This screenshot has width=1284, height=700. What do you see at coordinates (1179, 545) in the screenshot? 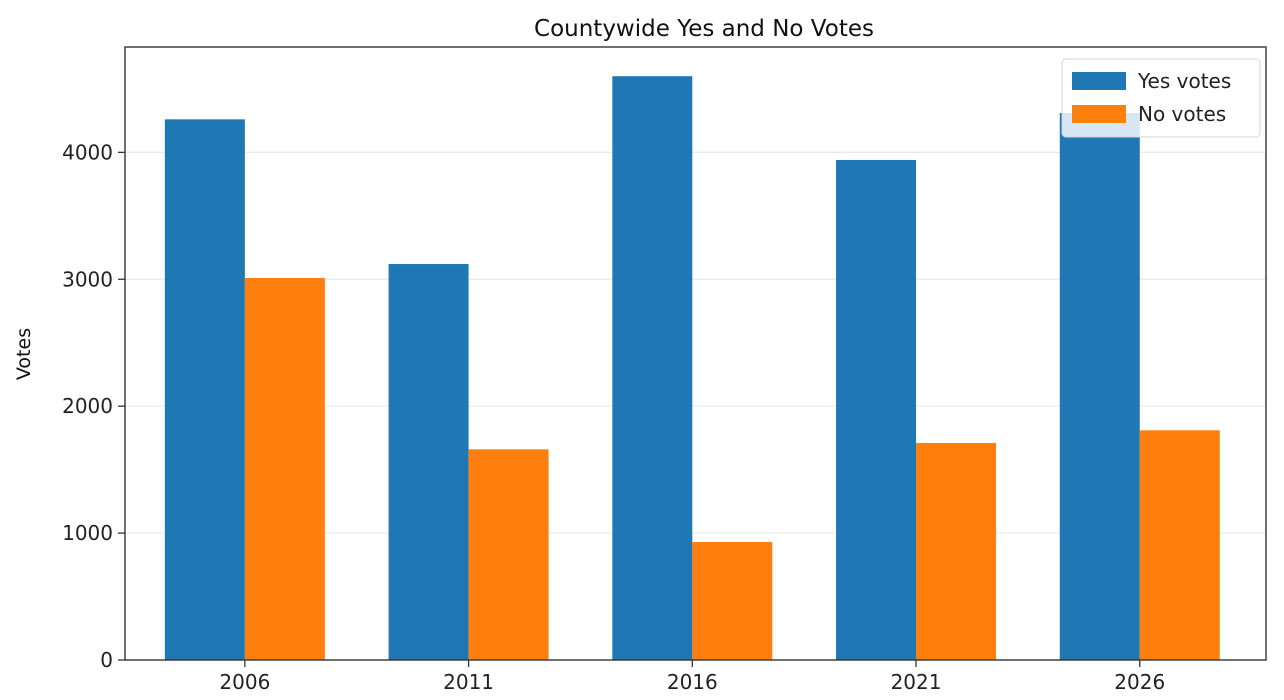
I see `bar-no-votes-2026` at bounding box center [1179, 545].